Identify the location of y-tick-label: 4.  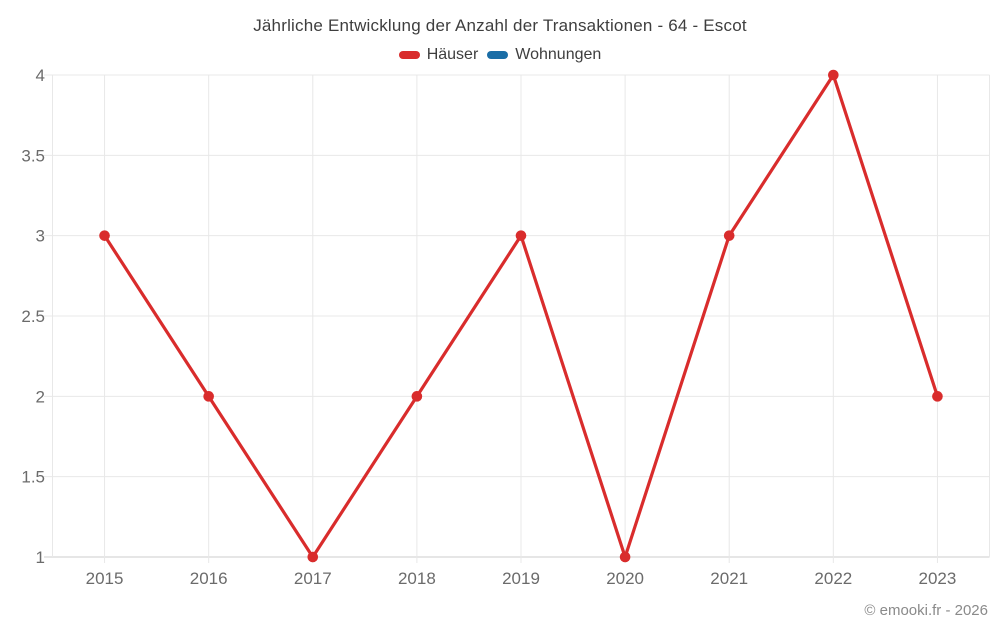
(40, 75).